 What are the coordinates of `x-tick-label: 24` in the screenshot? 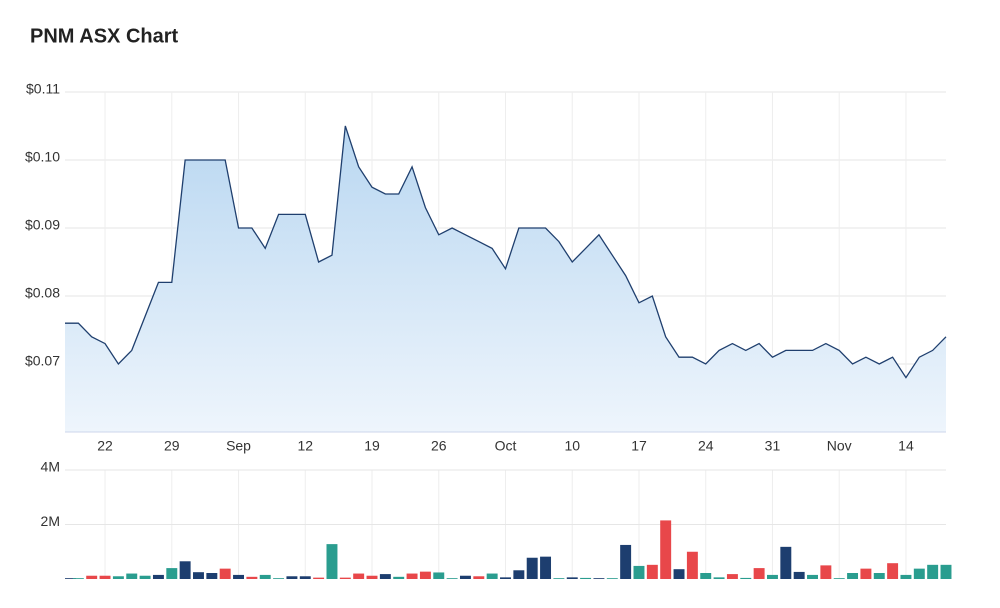 It's located at (706, 446).